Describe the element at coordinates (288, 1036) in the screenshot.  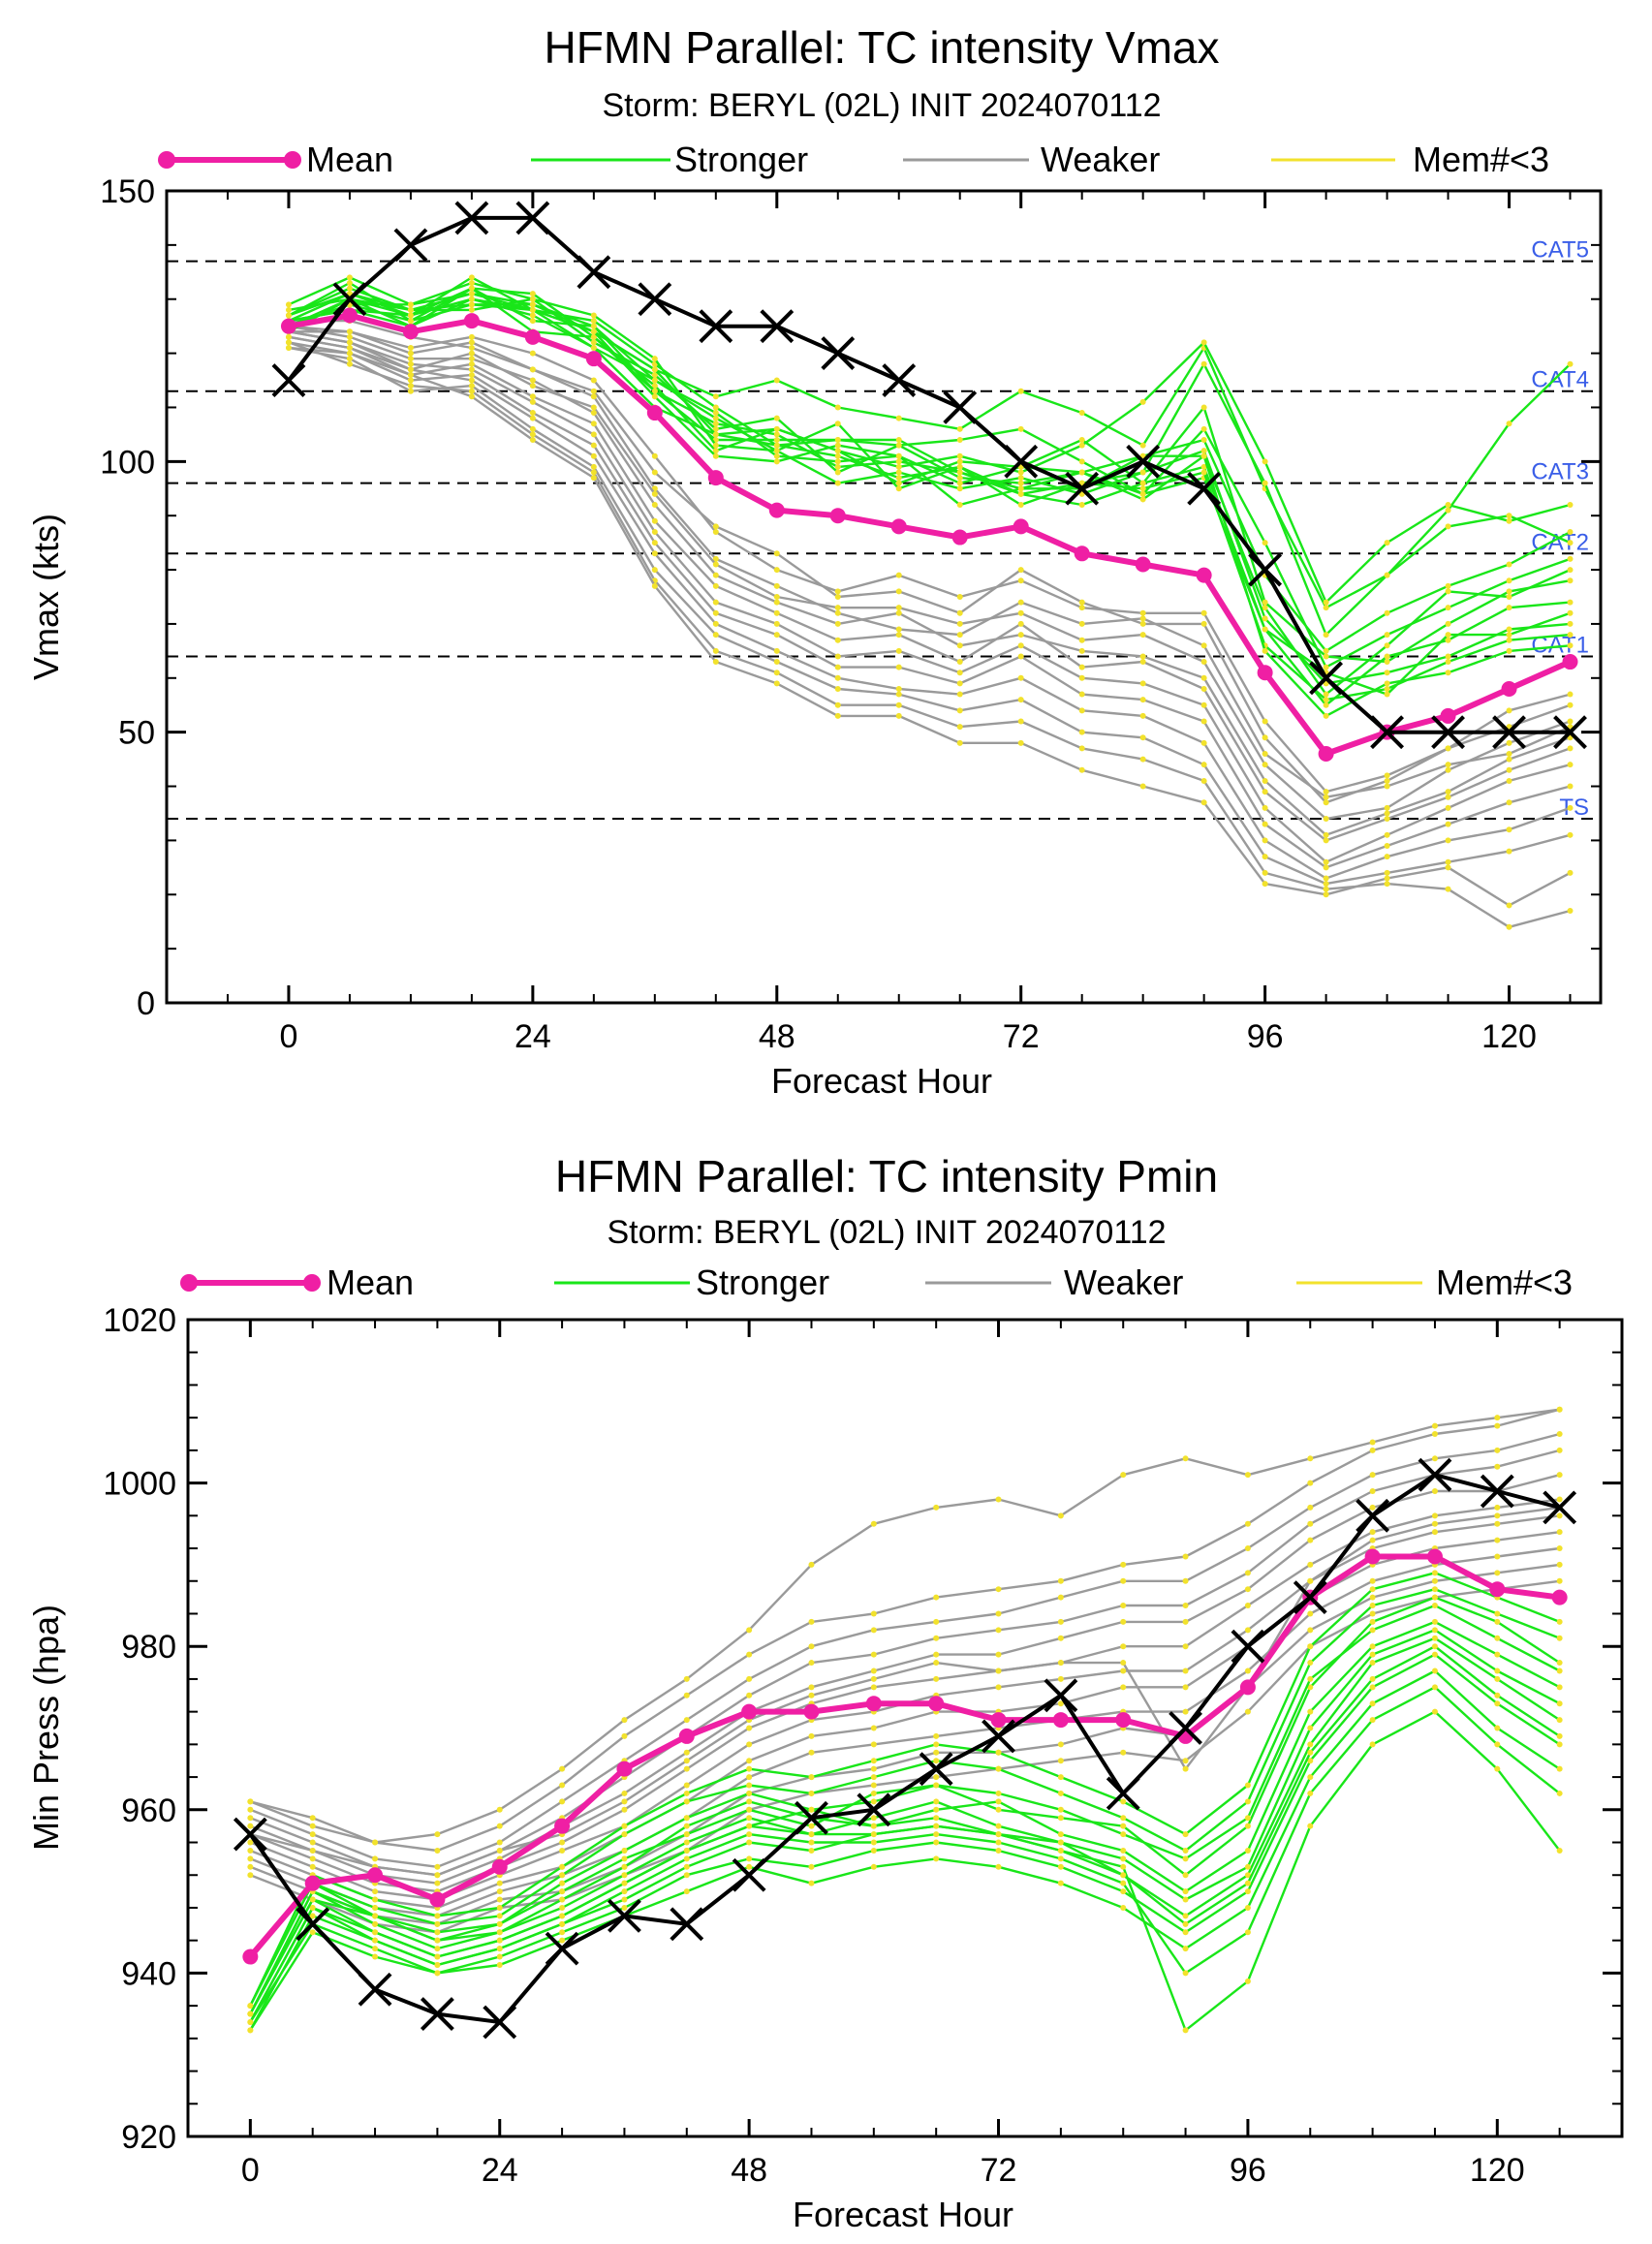
I see `x-tick-label: 0` at that location.